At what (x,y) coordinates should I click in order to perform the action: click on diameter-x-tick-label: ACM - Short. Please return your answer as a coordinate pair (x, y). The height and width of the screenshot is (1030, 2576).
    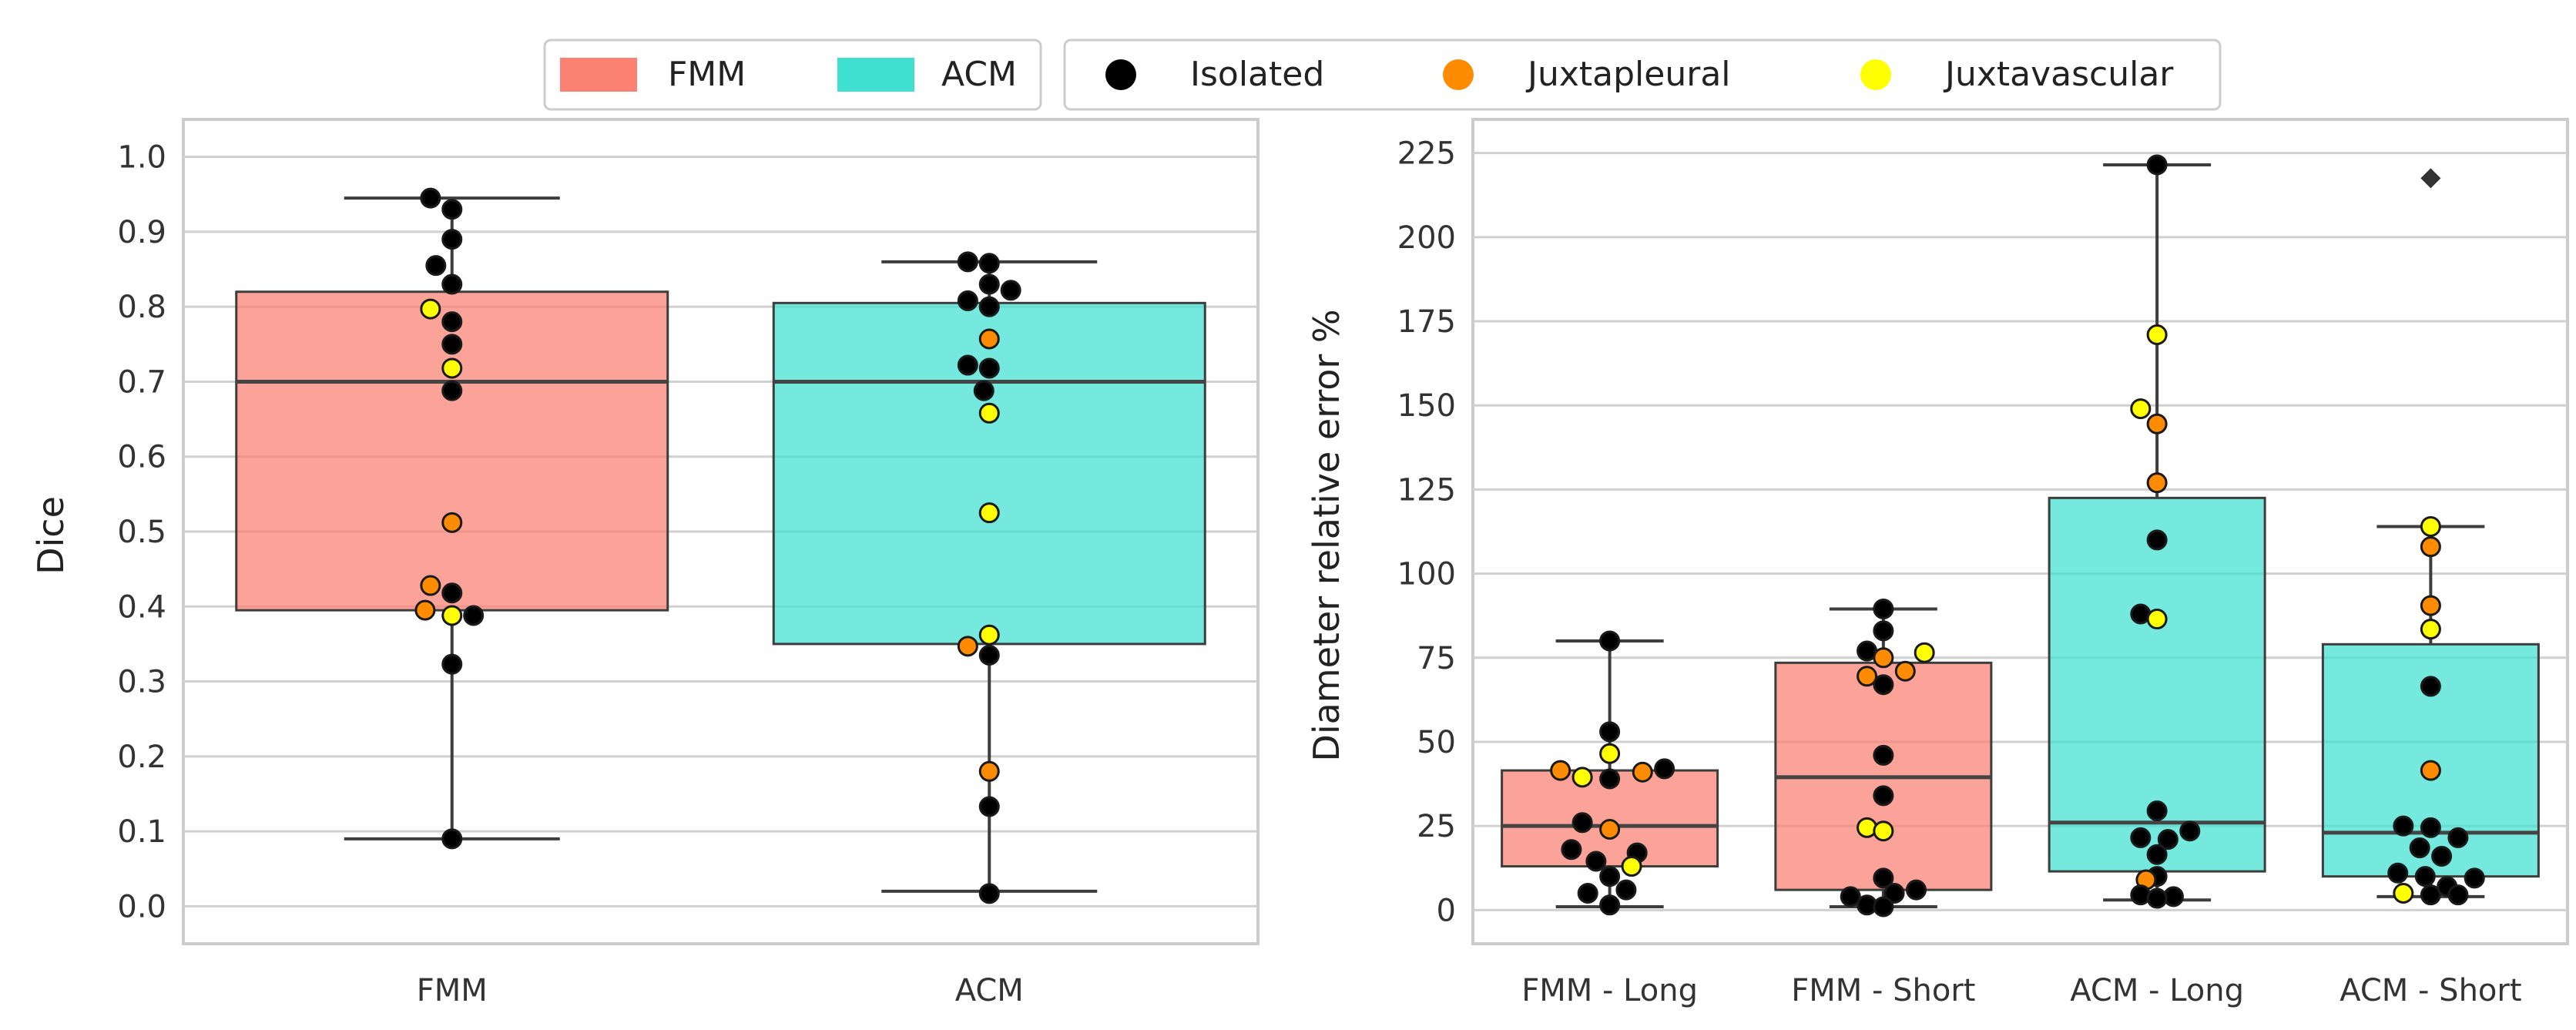
    Looking at the image, I should click on (2430, 990).